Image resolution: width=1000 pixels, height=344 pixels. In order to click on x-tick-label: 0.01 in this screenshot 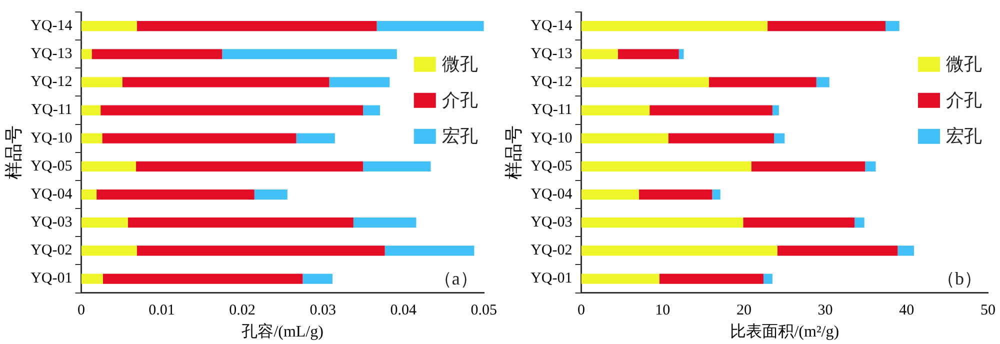, I will do `click(161, 310)`.